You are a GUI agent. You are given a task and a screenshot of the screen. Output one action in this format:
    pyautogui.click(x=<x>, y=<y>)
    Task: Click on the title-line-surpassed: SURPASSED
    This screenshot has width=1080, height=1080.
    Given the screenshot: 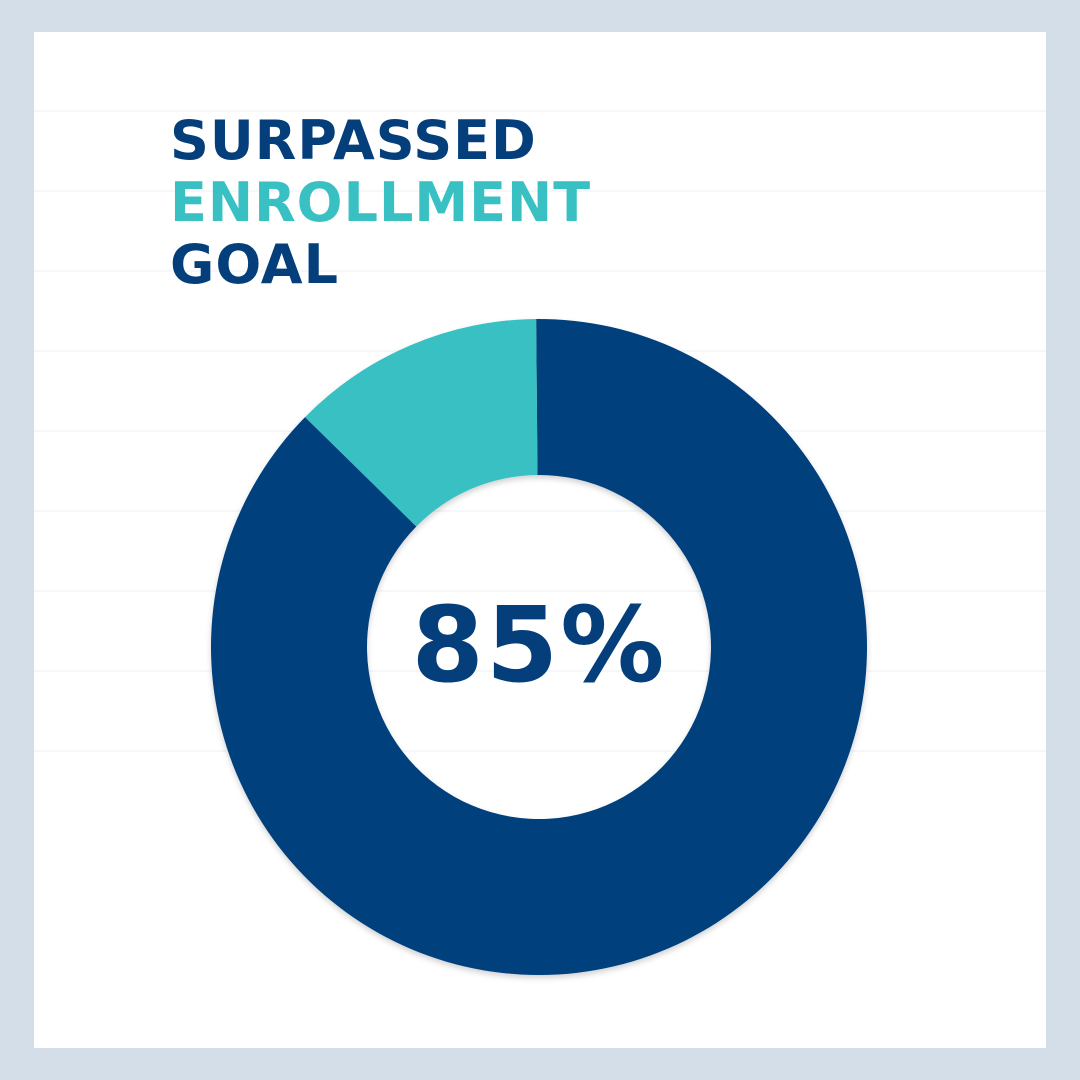 What is the action you would take?
    pyautogui.click(x=353, y=140)
    